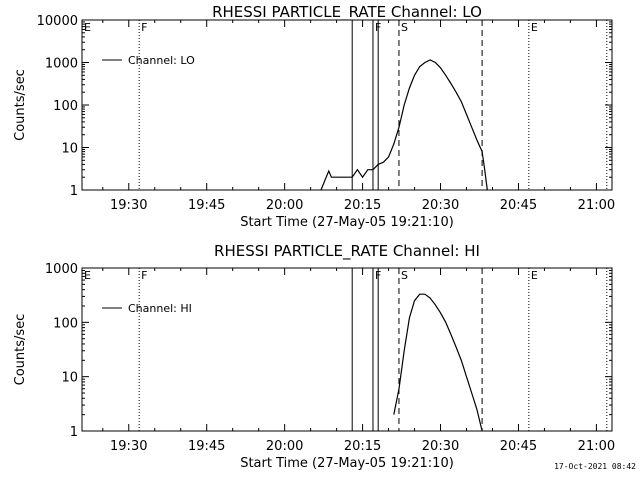 The height and width of the screenshot is (484, 640). What do you see at coordinates (347, 251) in the screenshot?
I see `chart-title: RHESSI PARTICLE_RATE Channel: HI` at bounding box center [347, 251].